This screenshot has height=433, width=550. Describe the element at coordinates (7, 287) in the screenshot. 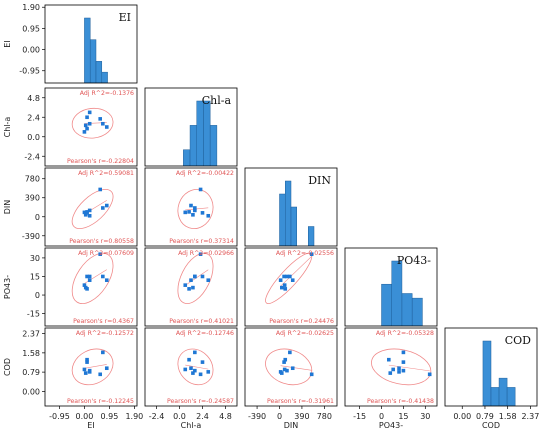

I see `y-axis-label-po43: PO43-` at that location.